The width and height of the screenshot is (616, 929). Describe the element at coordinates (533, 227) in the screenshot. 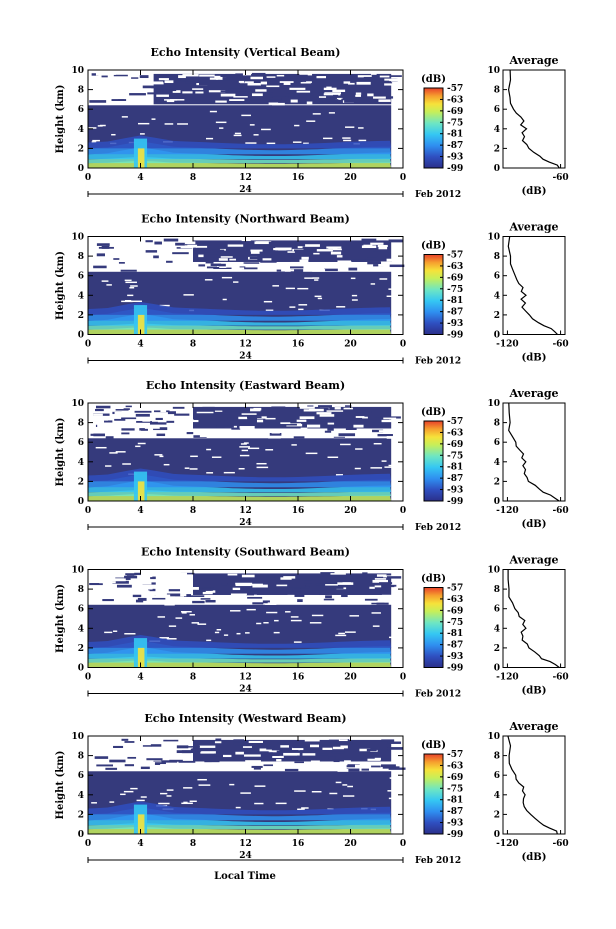

I see `avg-title: Average` at that location.